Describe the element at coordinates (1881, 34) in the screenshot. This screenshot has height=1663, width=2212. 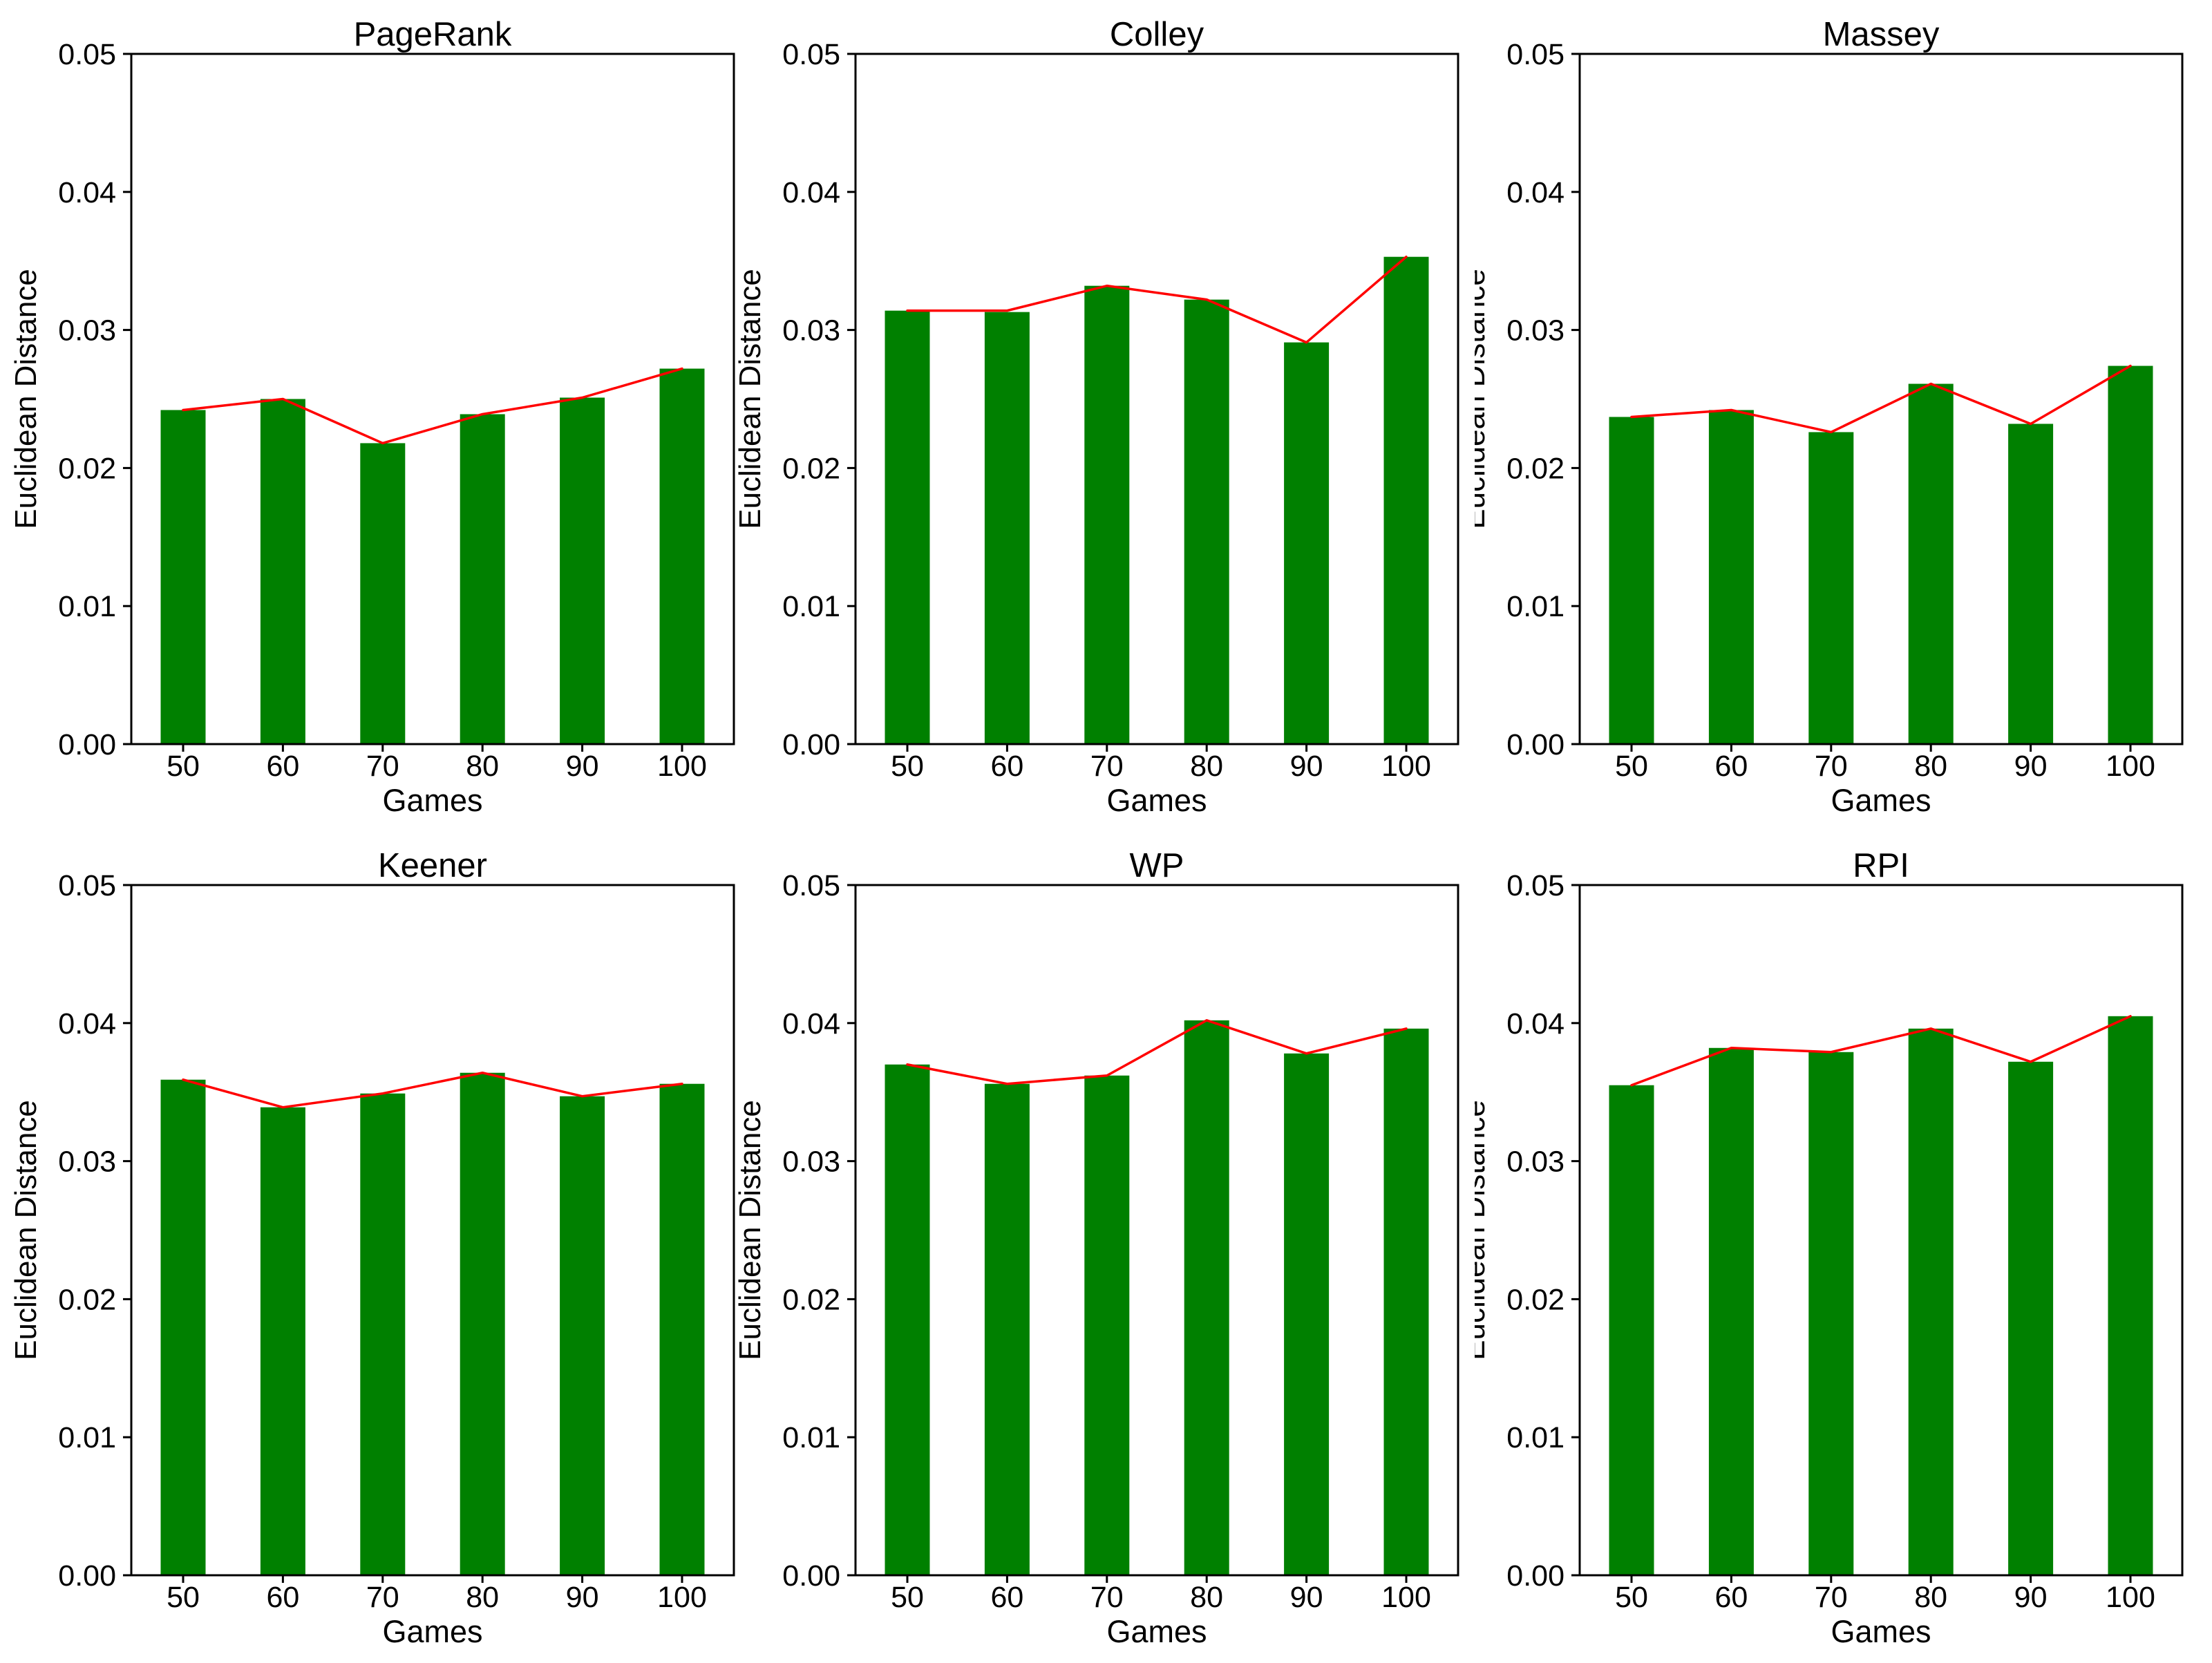
I see `chart-title: Massey` at that location.